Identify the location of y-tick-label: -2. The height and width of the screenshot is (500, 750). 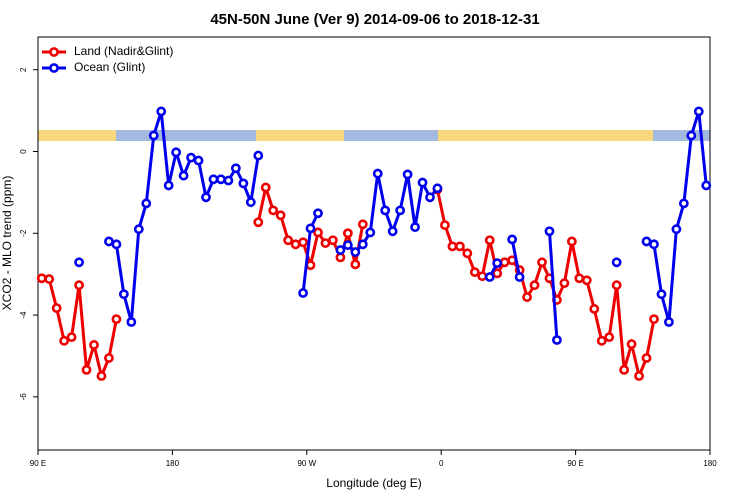
(23, 233).